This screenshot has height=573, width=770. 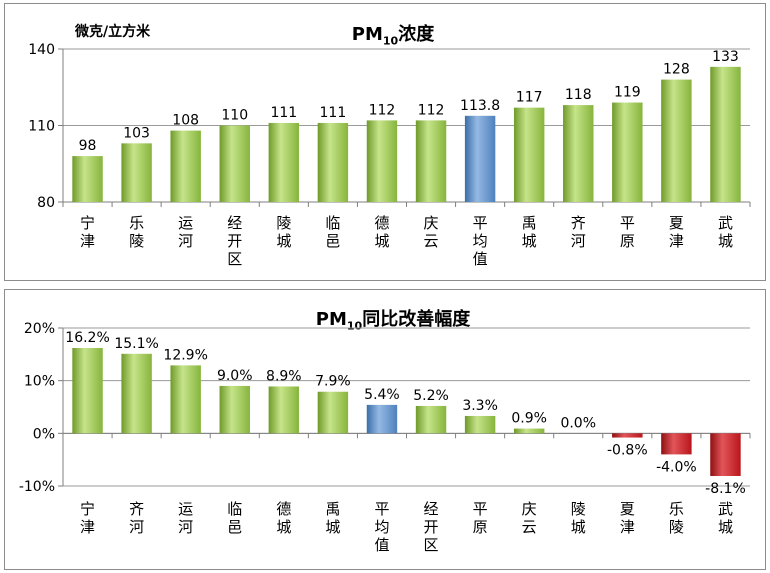 What do you see at coordinates (529, 98) in the screenshot?
I see `data-label: 117` at bounding box center [529, 98].